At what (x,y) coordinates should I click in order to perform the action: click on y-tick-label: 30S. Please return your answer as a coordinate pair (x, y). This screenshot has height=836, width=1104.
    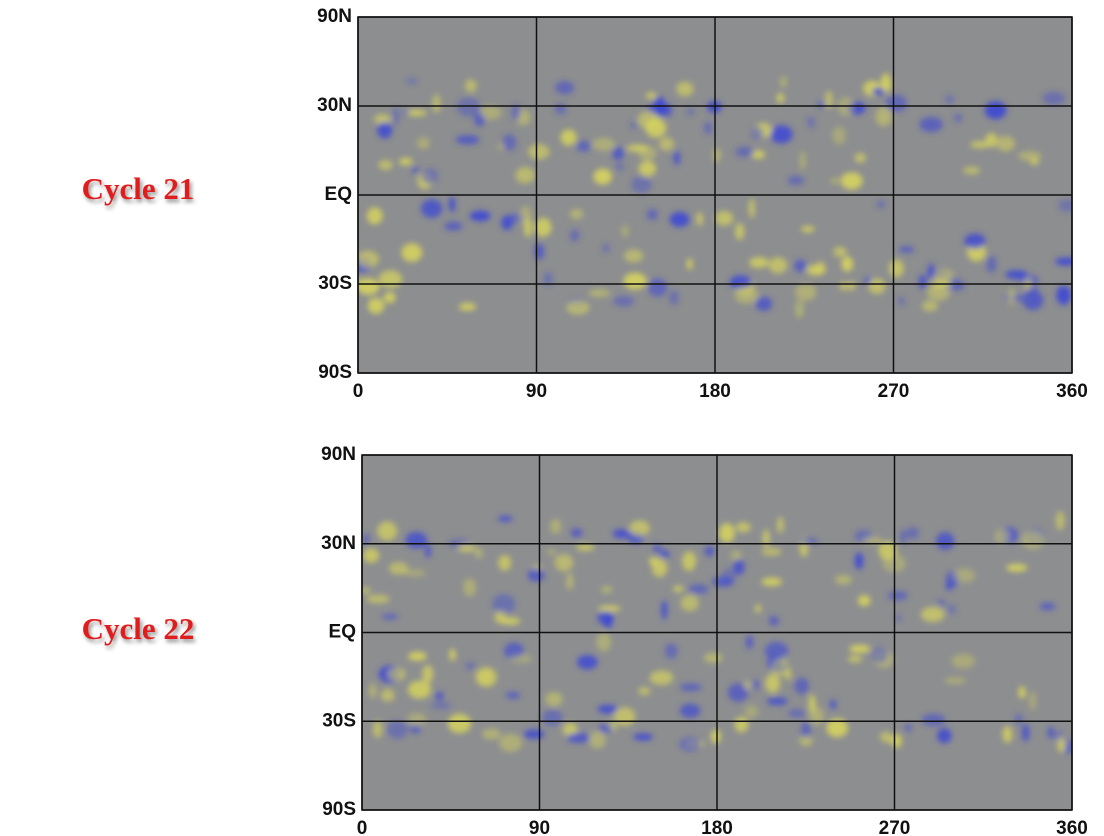
    Looking at the image, I should click on (335, 283).